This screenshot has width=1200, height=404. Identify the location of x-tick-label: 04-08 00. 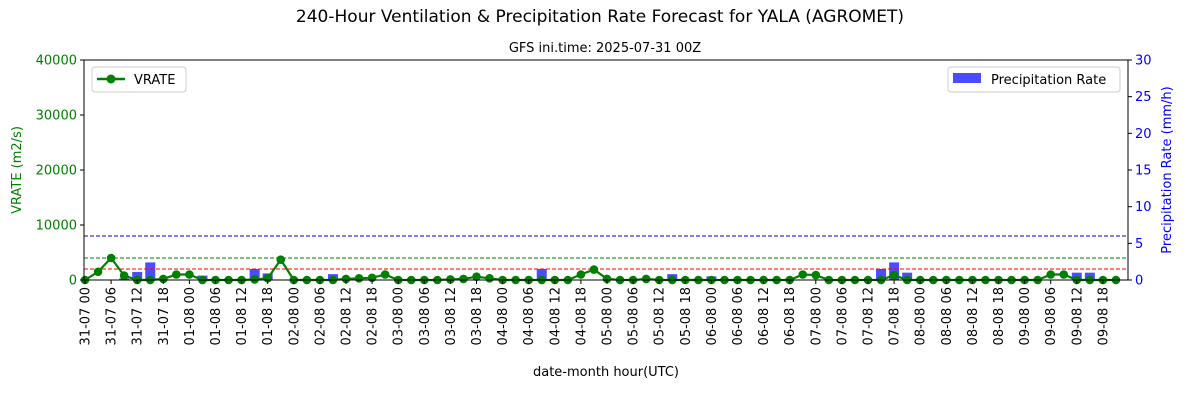
(503, 316).